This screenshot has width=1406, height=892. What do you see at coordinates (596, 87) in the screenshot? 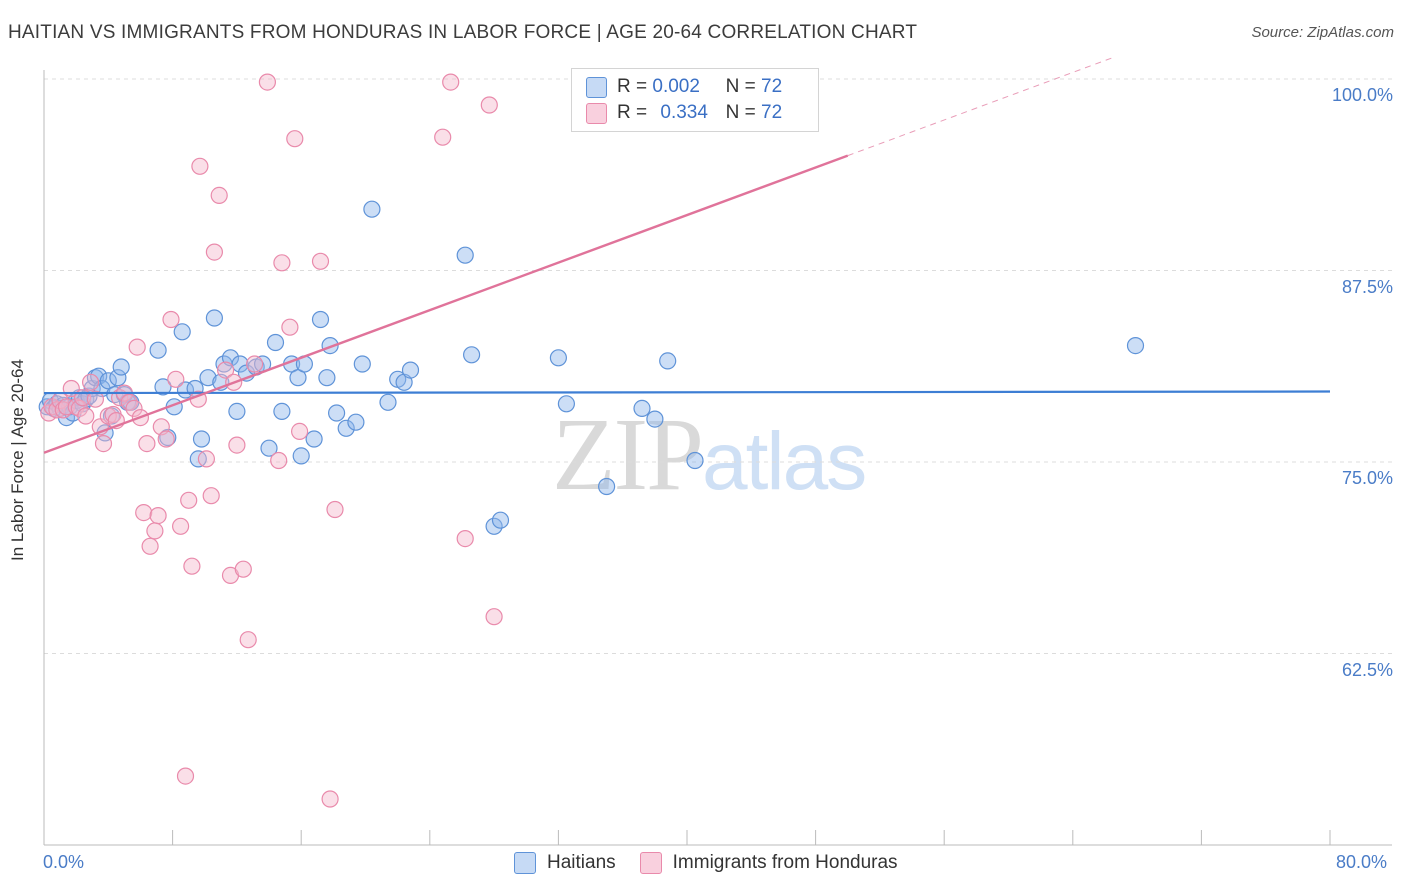
I see `haitians-swatch` at bounding box center [596, 87].